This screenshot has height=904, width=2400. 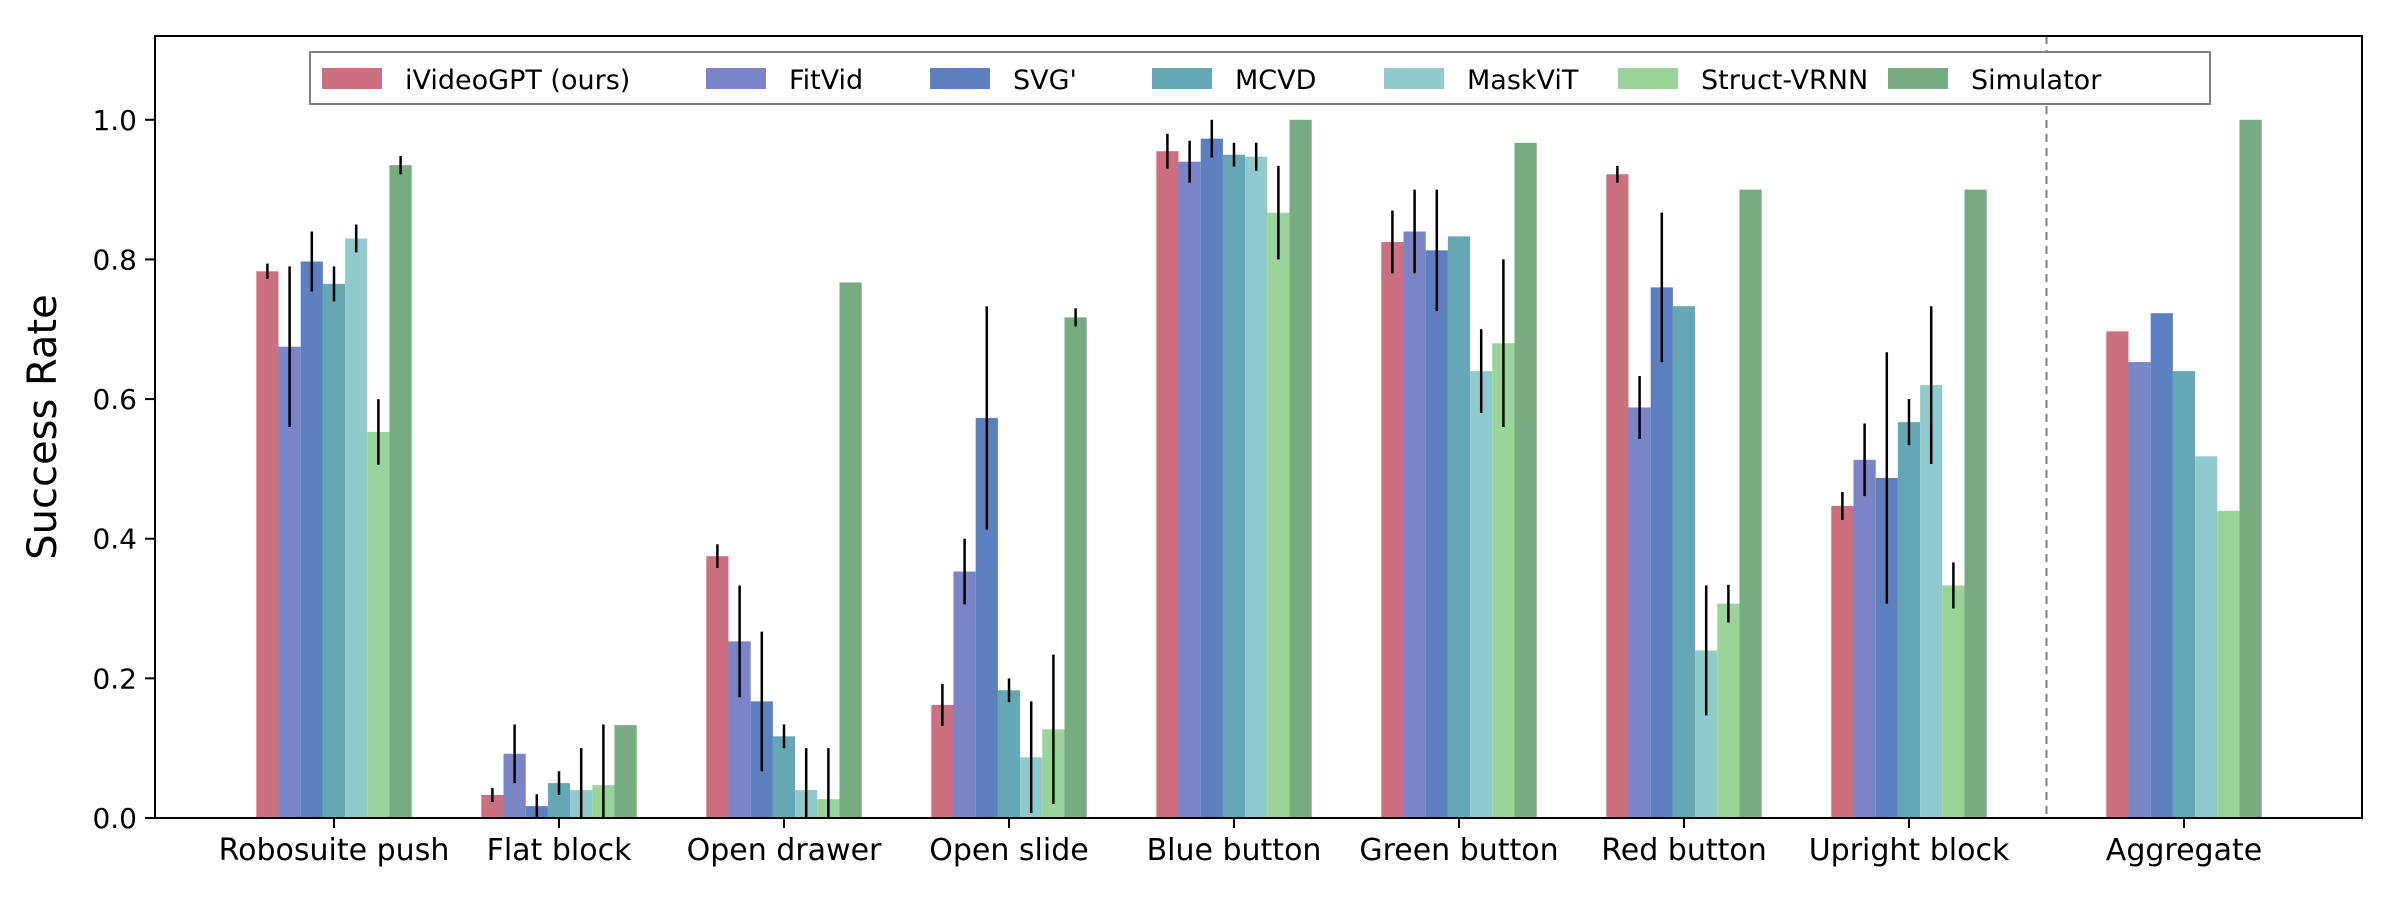 I want to click on y-tick-label: 0.6, so click(x=114, y=399).